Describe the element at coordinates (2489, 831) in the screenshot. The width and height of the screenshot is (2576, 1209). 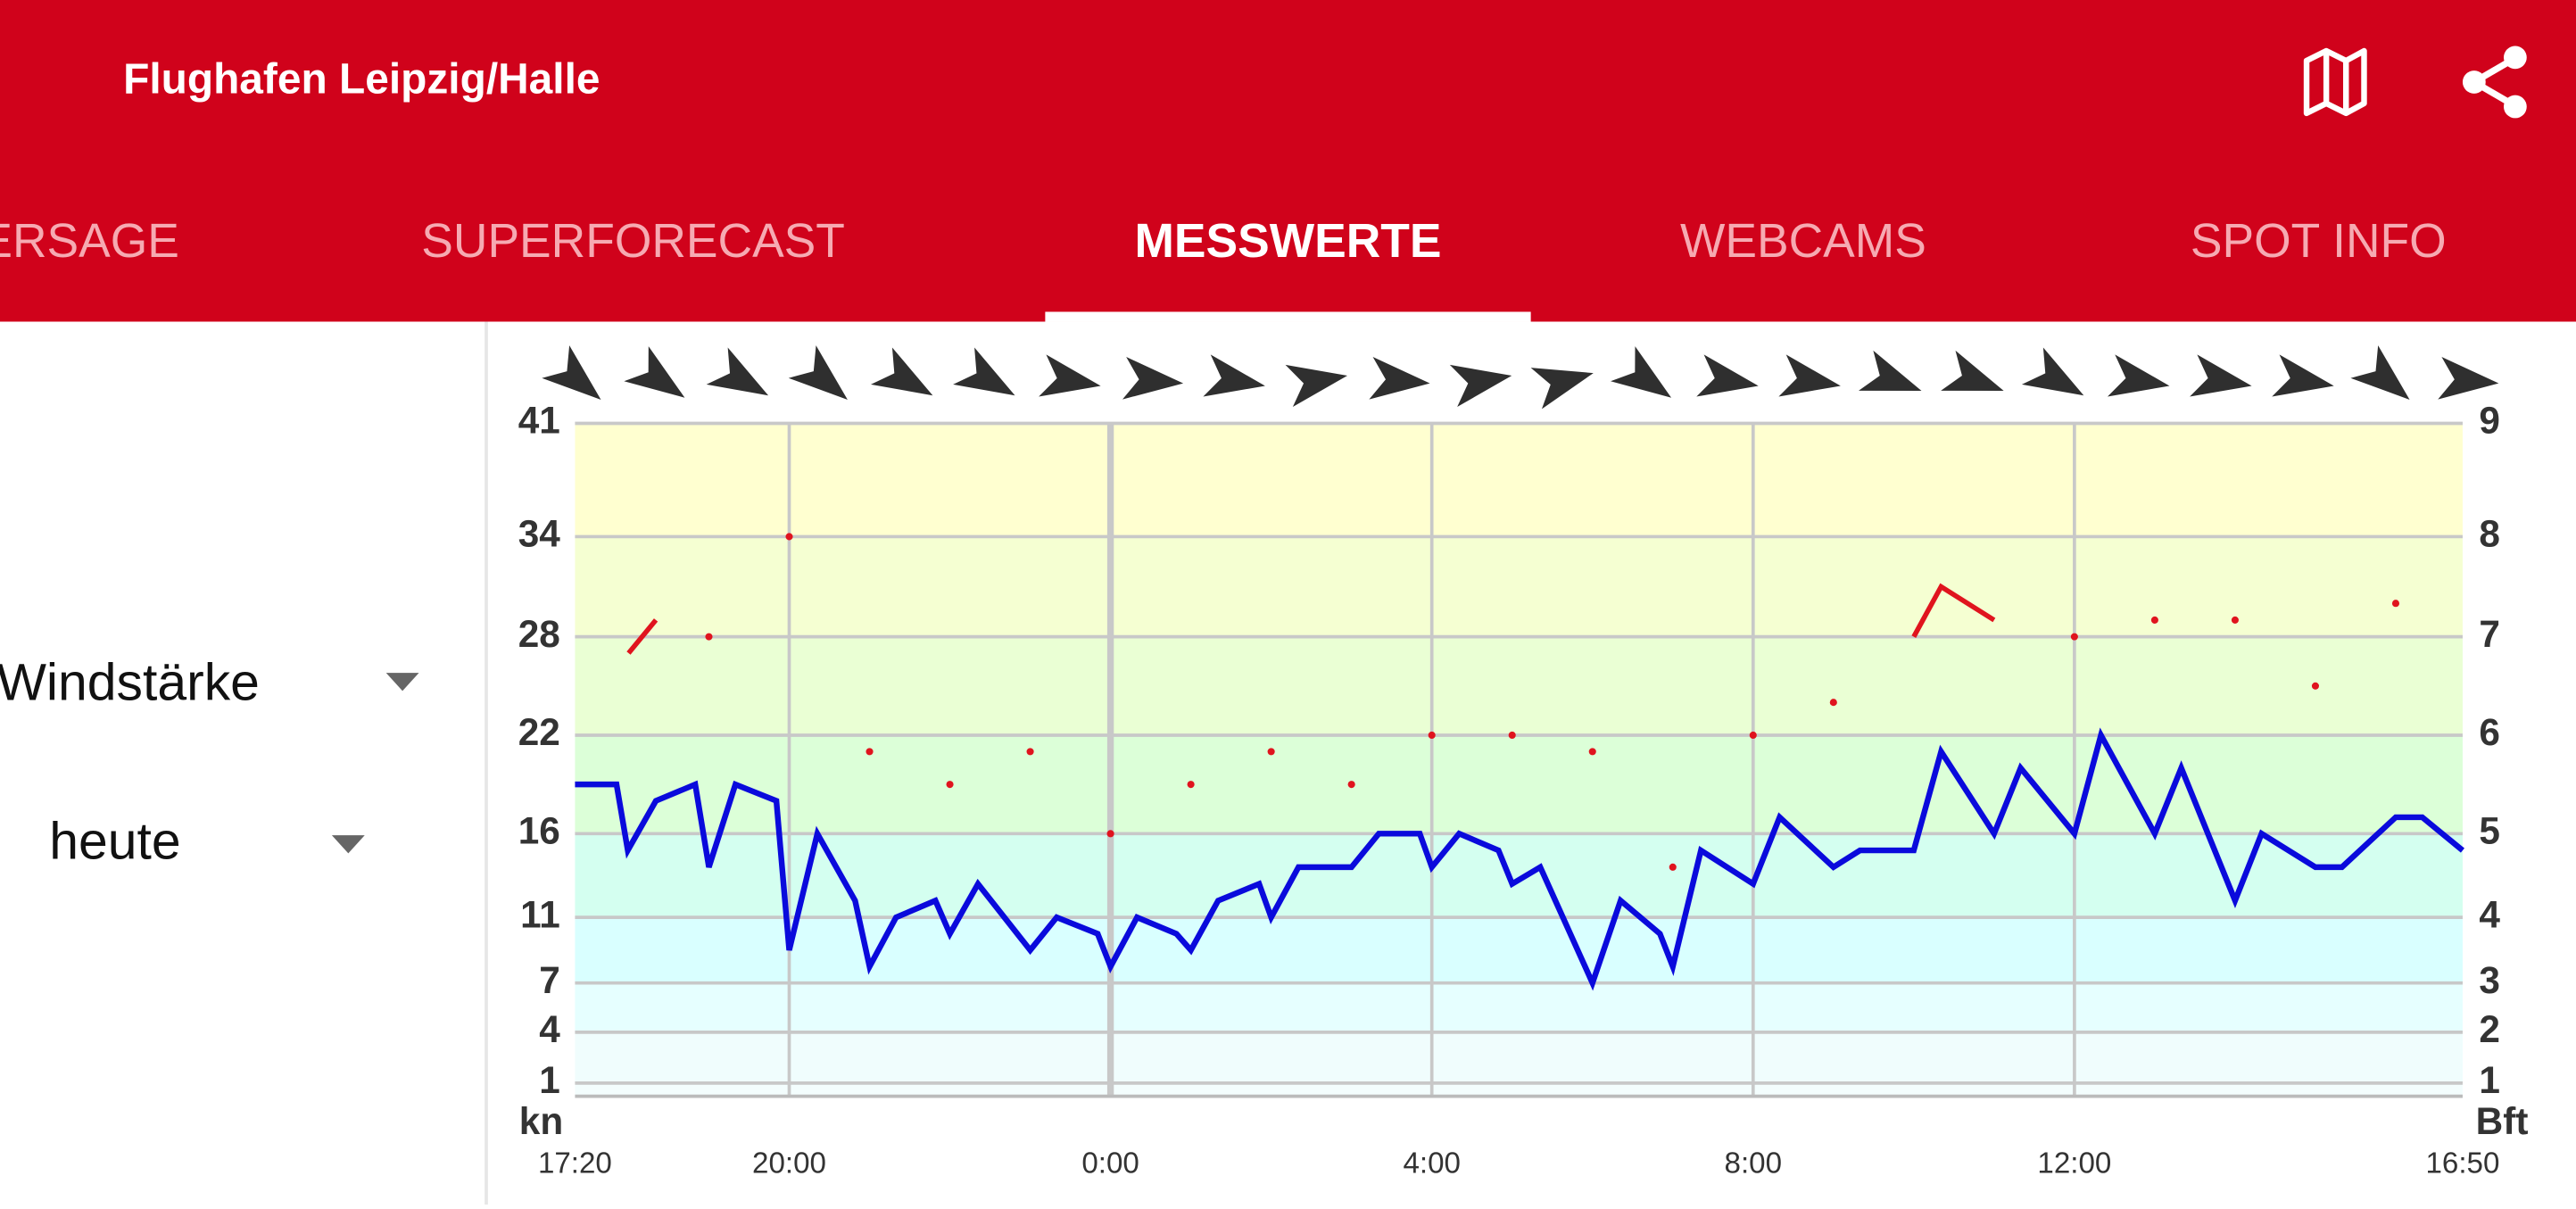
I see `y2-tick-label: 5` at that location.